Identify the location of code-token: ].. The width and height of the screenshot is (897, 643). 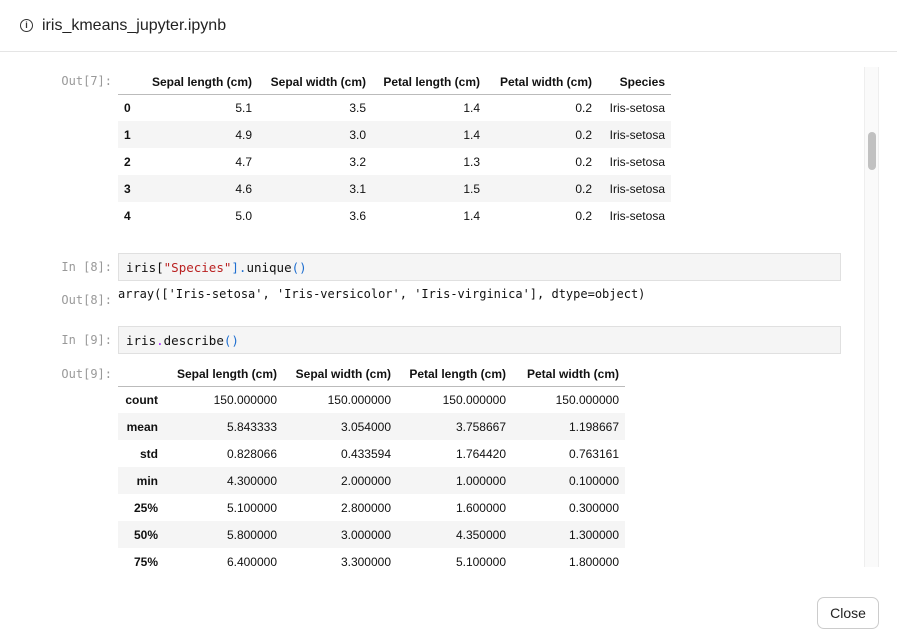
(239, 267).